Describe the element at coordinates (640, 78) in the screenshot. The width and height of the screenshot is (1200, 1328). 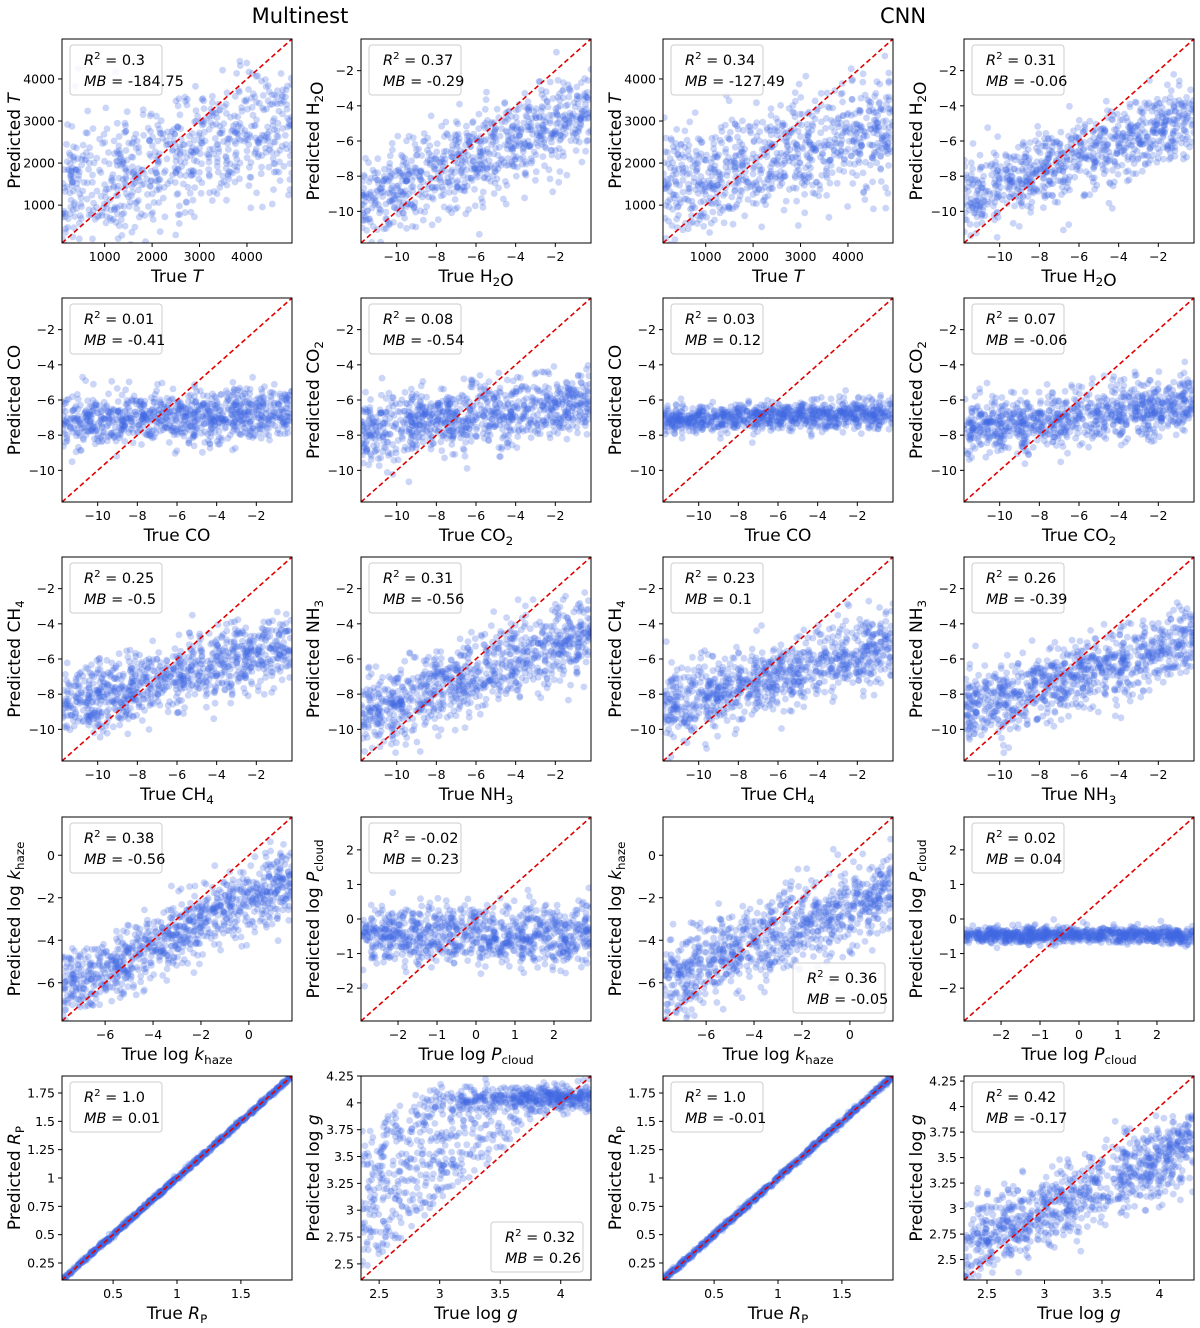
I see `y-tick-label: 4000` at that location.